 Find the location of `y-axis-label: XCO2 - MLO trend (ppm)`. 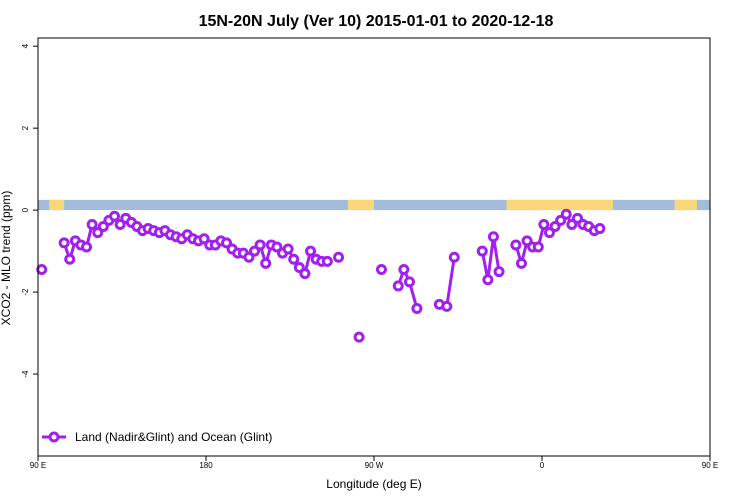

y-axis-label: XCO2 - MLO trend (ppm) is located at coordinates (6, 258).